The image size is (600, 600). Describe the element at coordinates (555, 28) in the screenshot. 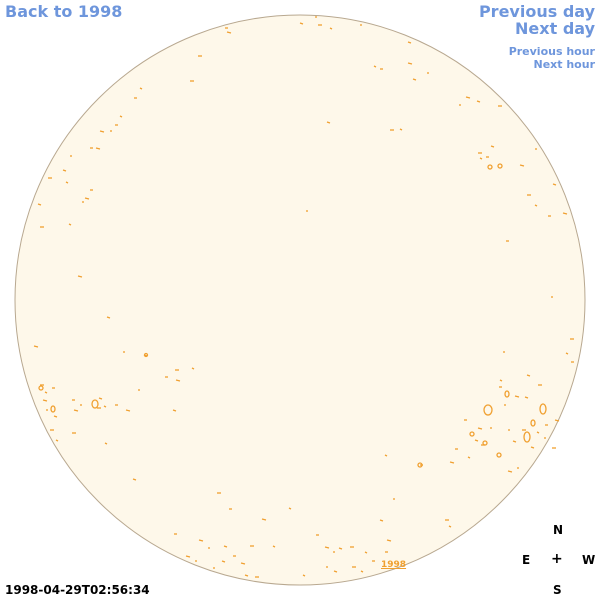

I see `next-day-link: Next day` at that location.